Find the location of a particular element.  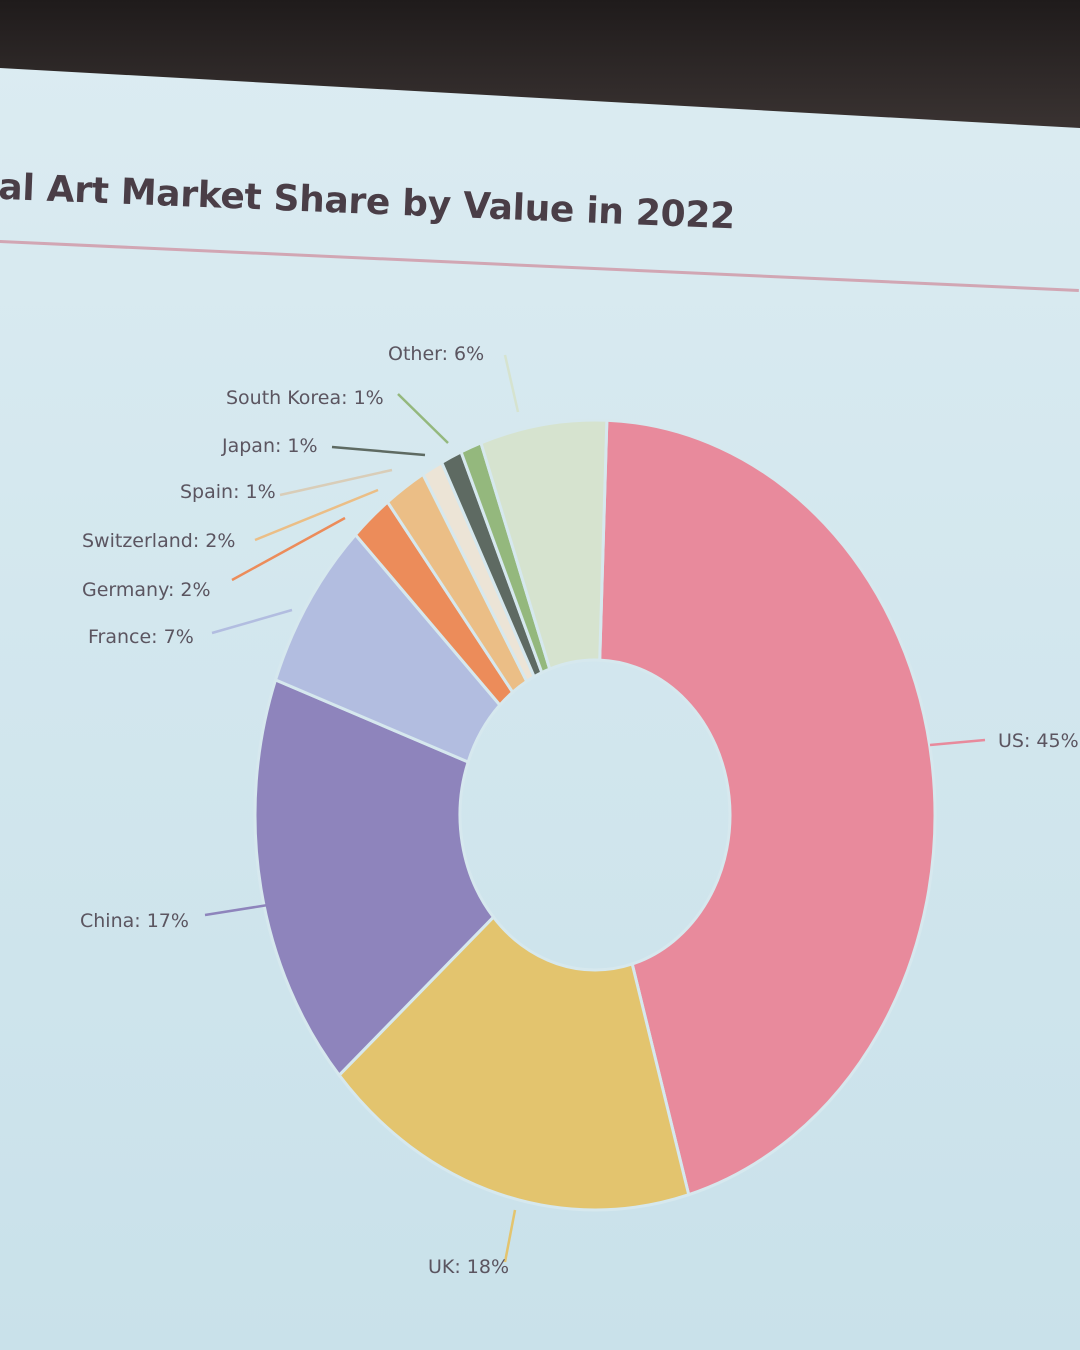

leader-line-france is located at coordinates (252, 621).